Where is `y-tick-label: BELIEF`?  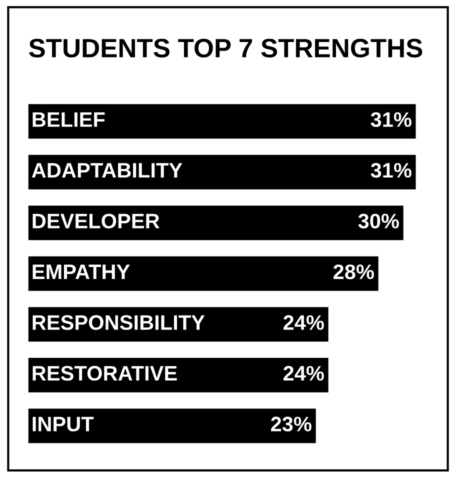
y-tick-label: BELIEF is located at coordinates (68, 119).